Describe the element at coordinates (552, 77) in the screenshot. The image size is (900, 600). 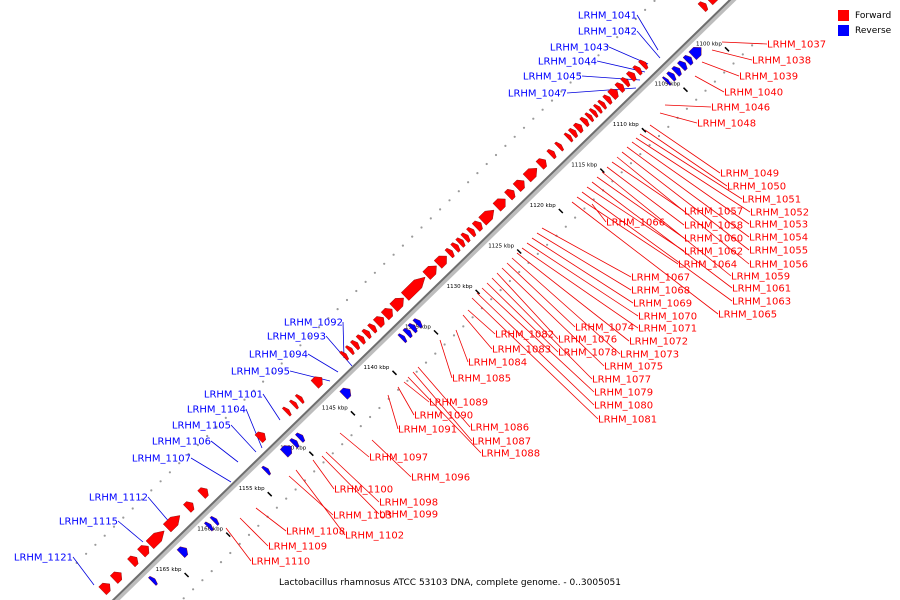
I see `gene-label: LRHM_1045` at that location.